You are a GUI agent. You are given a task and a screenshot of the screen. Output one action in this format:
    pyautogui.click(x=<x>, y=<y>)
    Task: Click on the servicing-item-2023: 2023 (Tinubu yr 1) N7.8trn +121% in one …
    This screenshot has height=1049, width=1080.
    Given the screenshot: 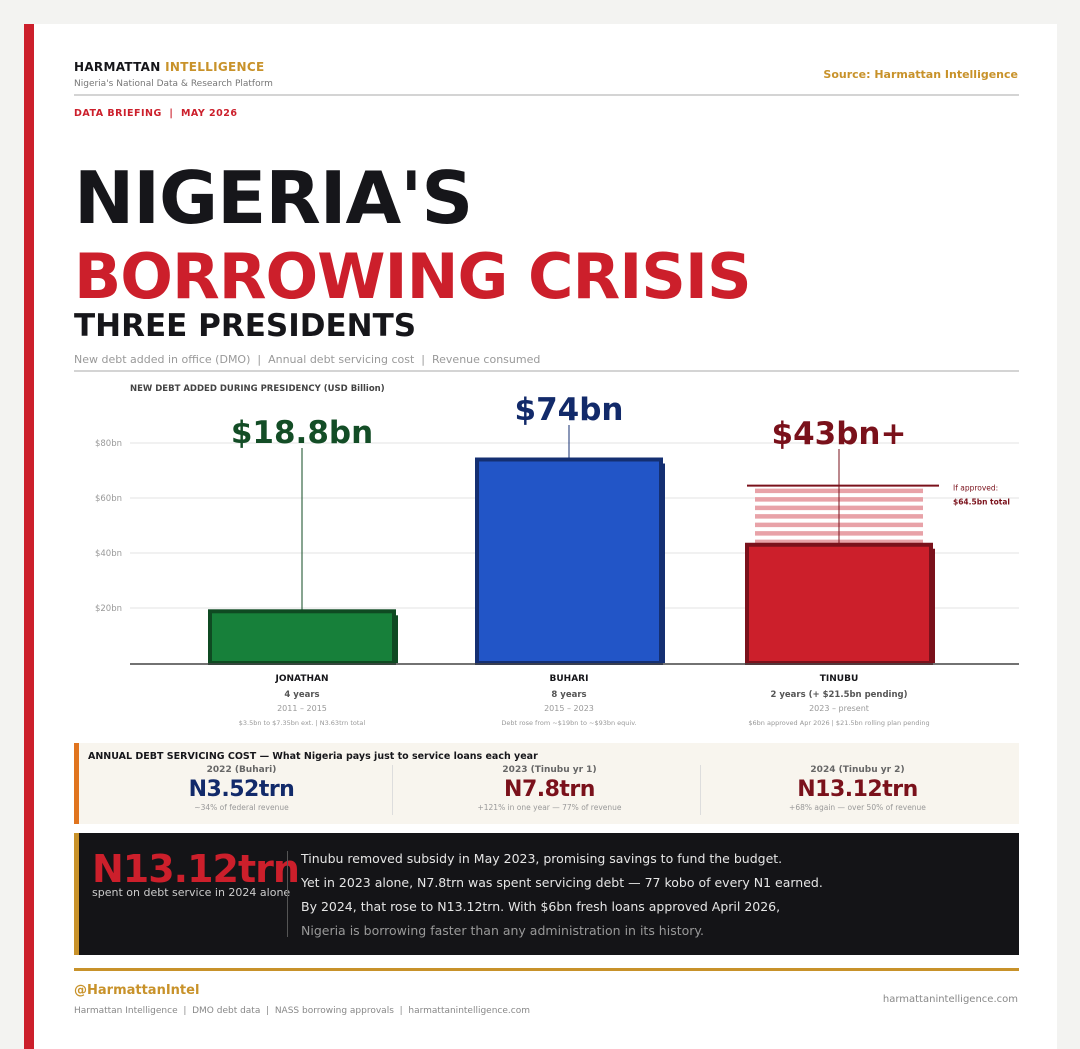 What is the action you would take?
    pyautogui.click(x=549, y=788)
    